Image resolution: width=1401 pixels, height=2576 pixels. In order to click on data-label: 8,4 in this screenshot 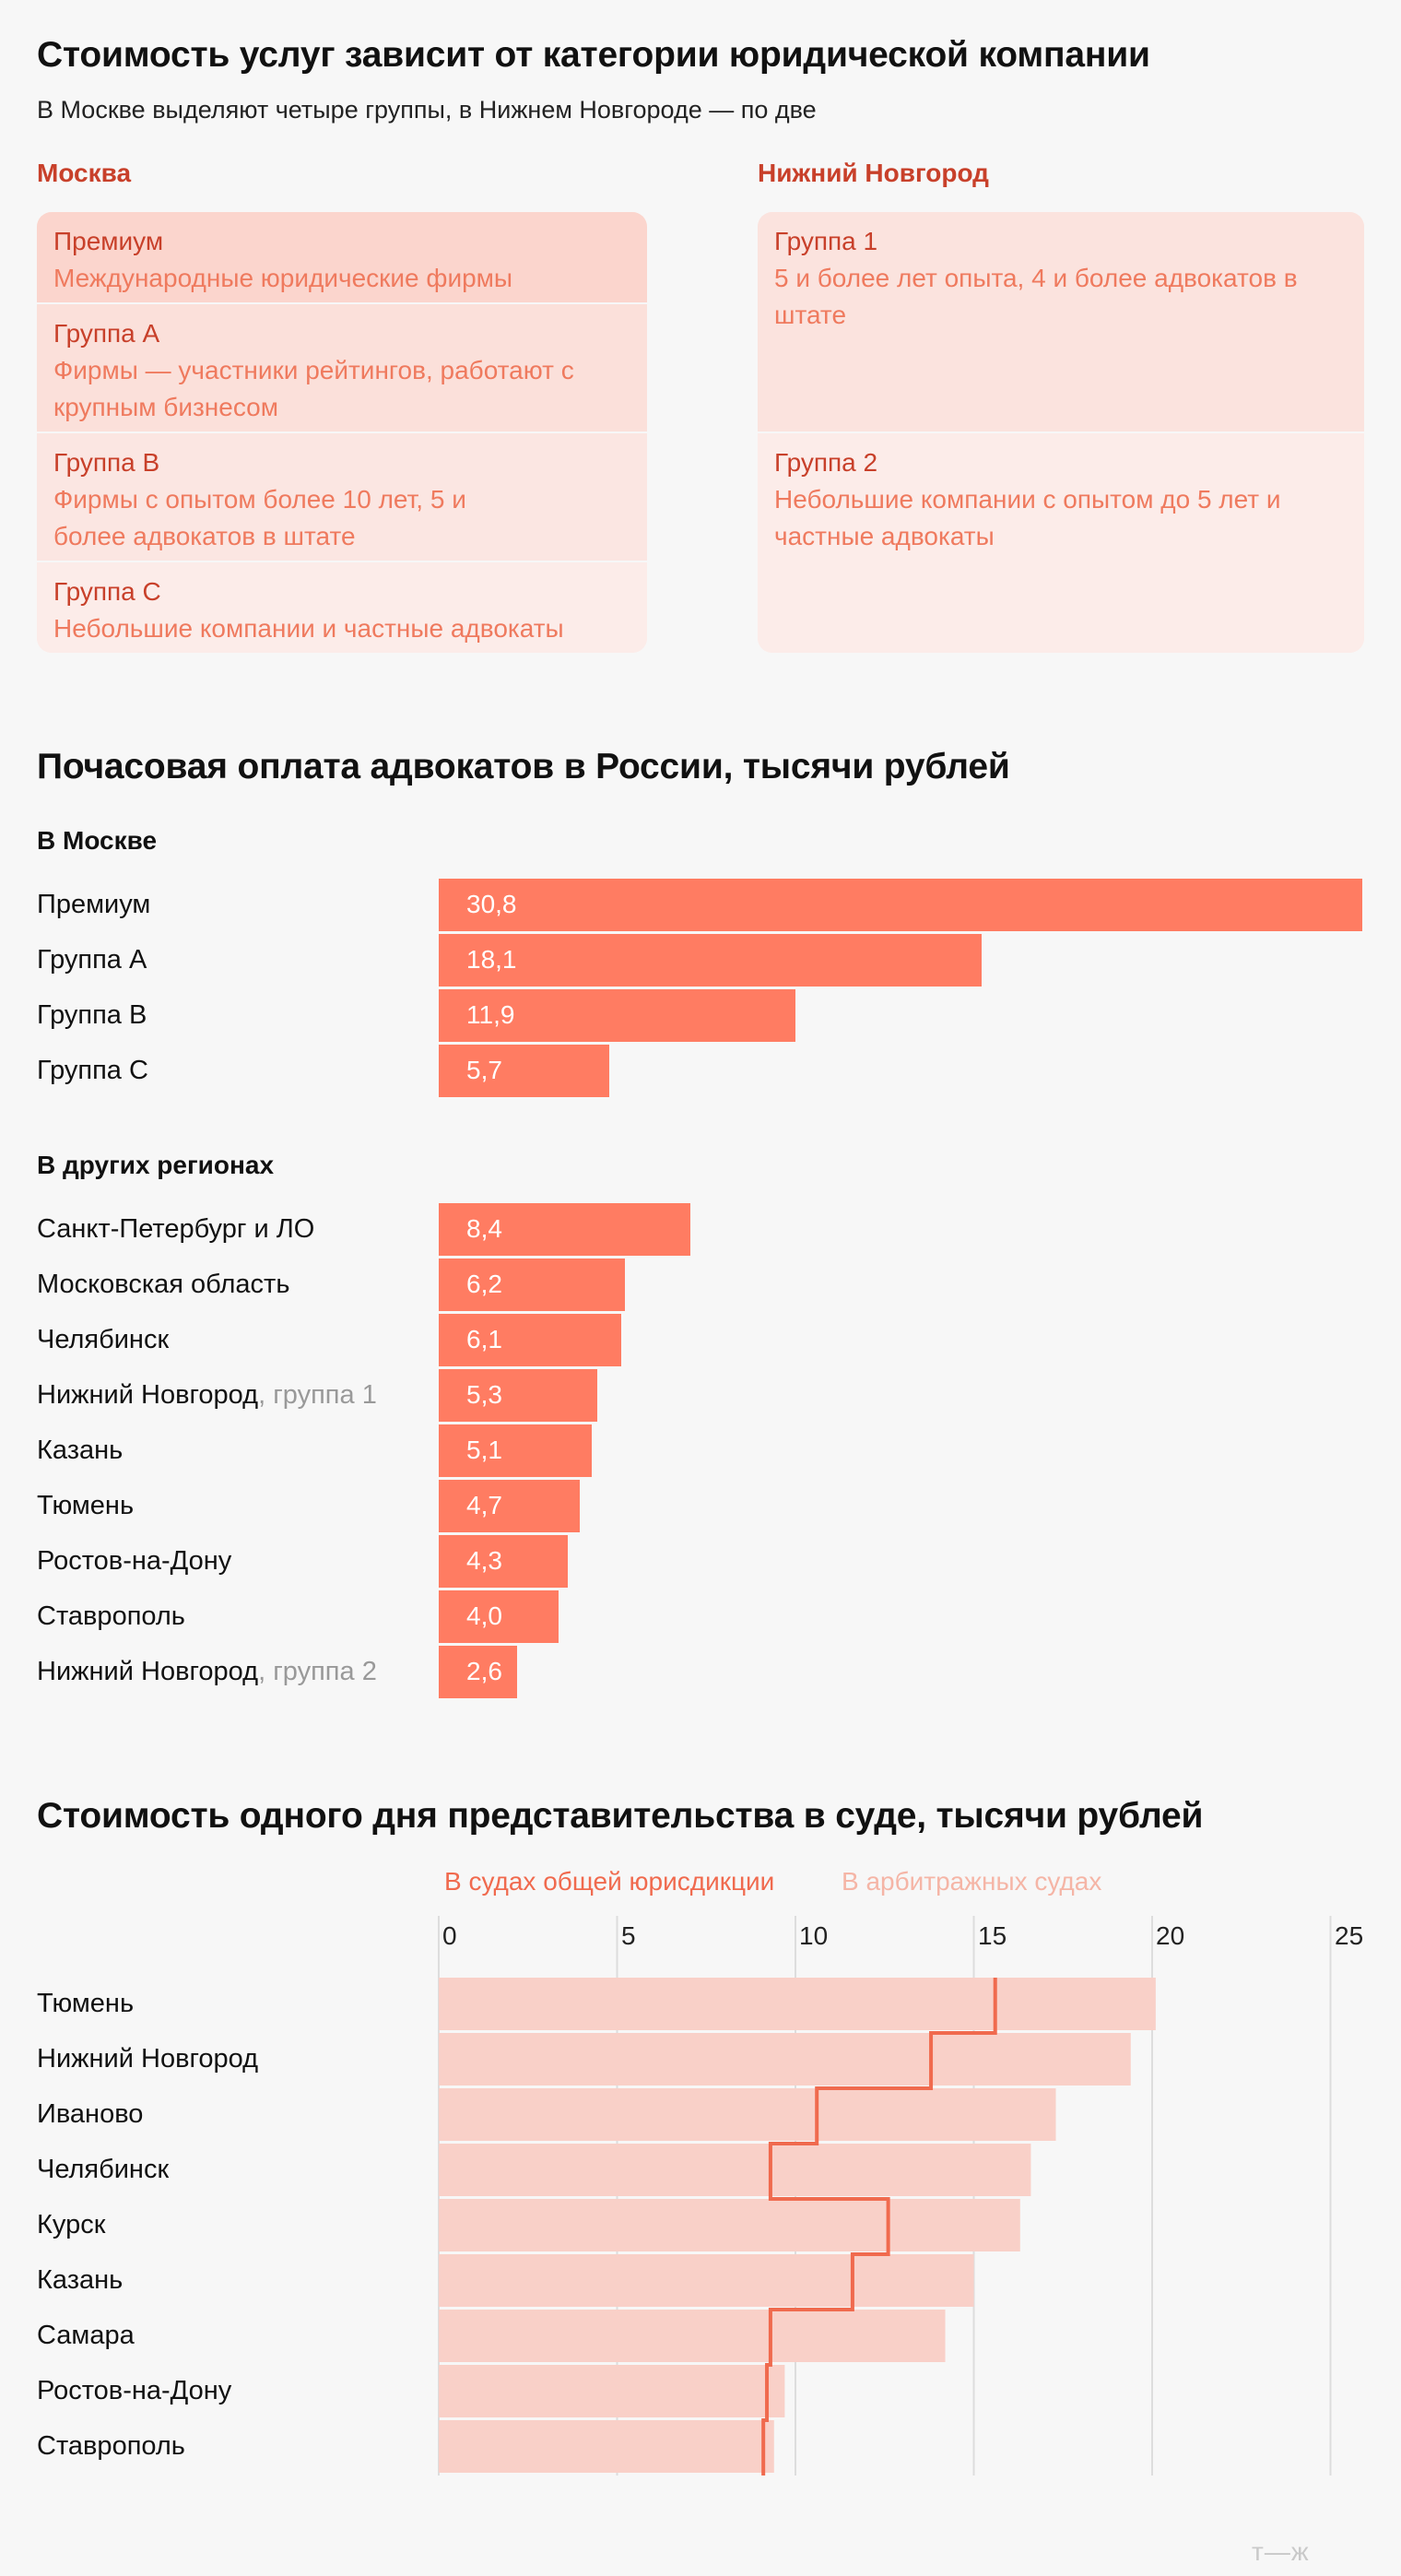, I will do `click(484, 1228)`.